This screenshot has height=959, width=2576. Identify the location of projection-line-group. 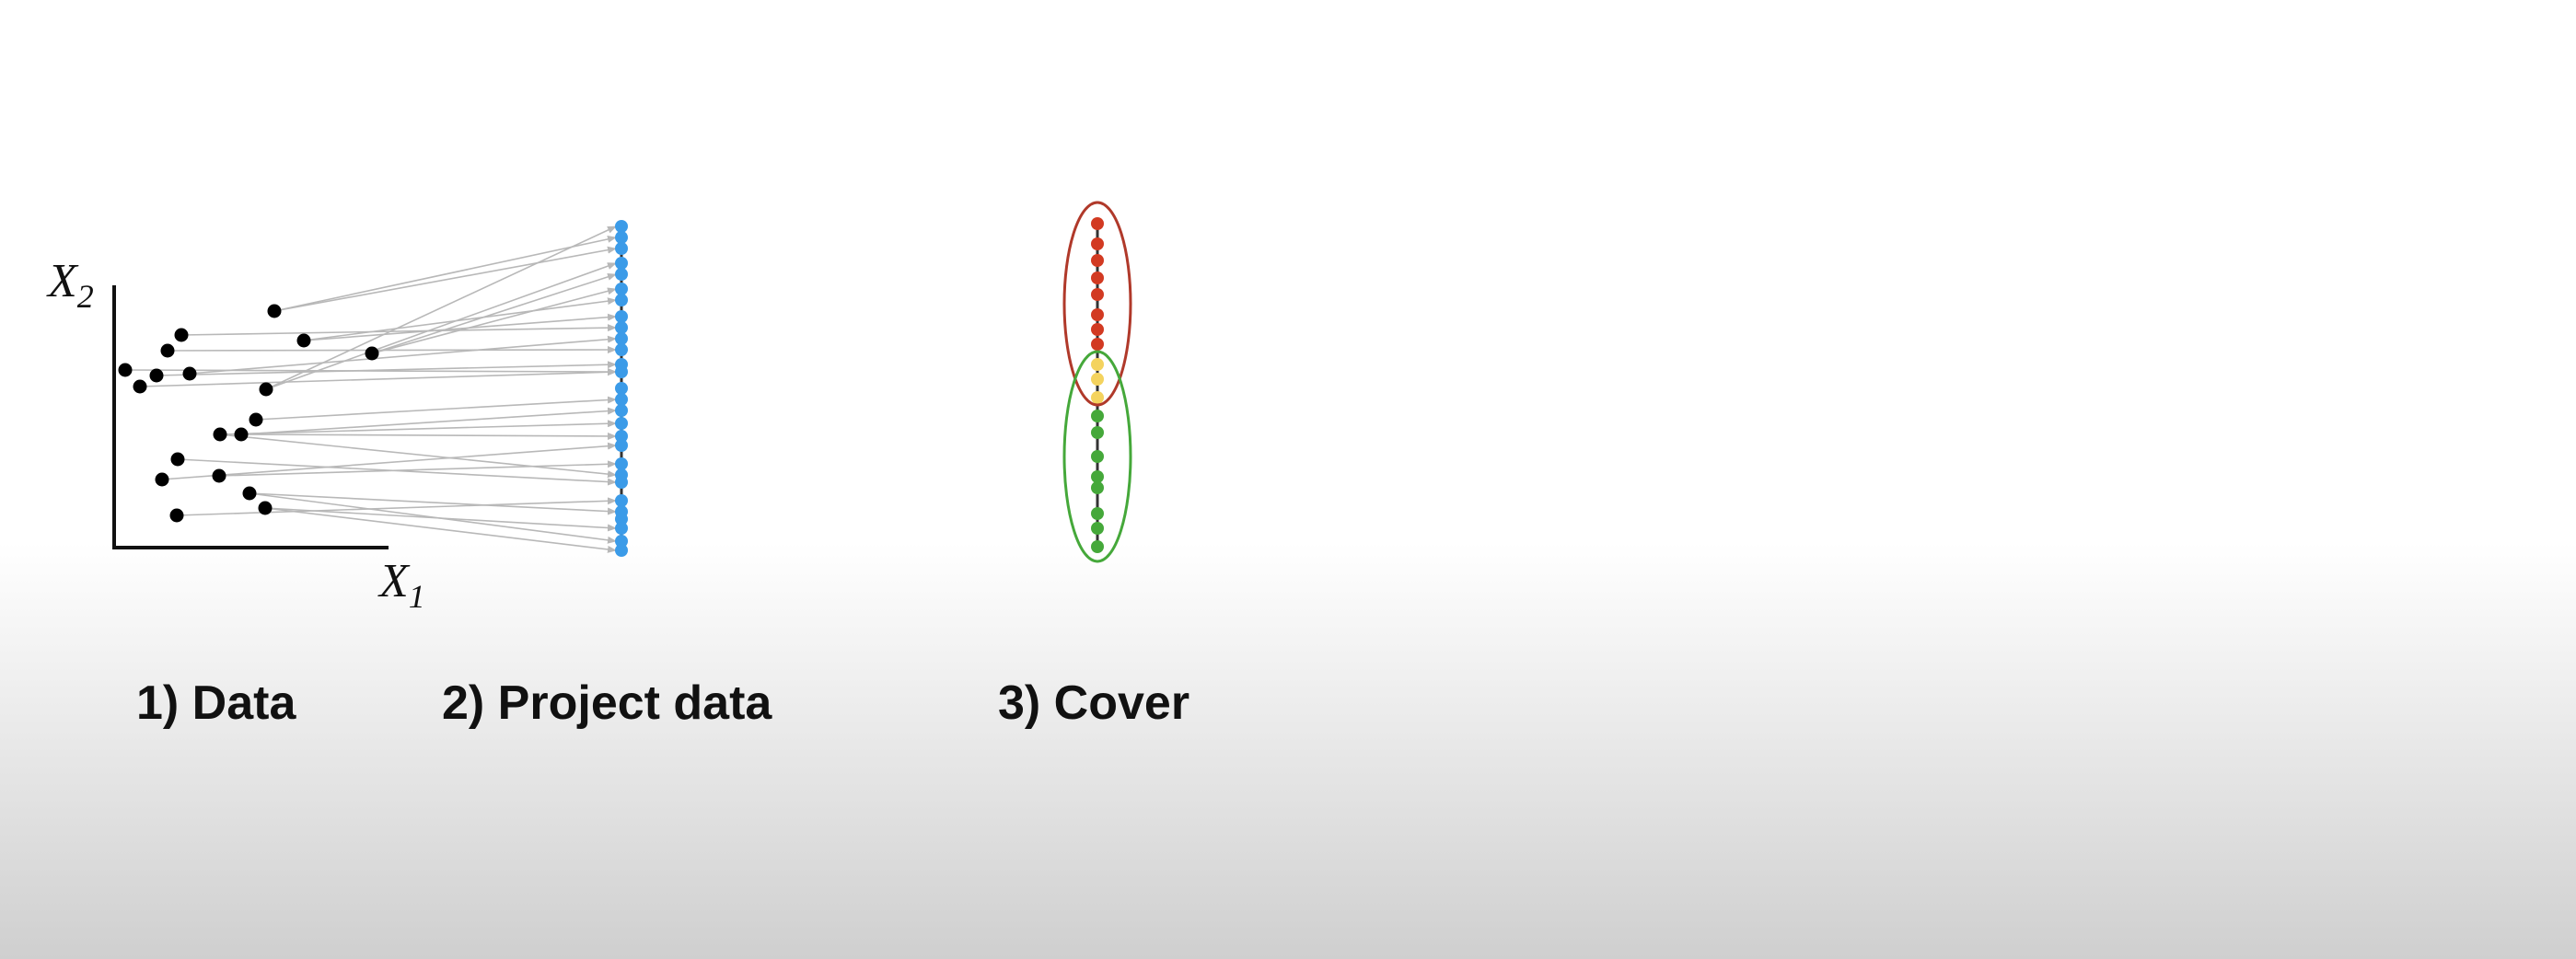
(621, 388).